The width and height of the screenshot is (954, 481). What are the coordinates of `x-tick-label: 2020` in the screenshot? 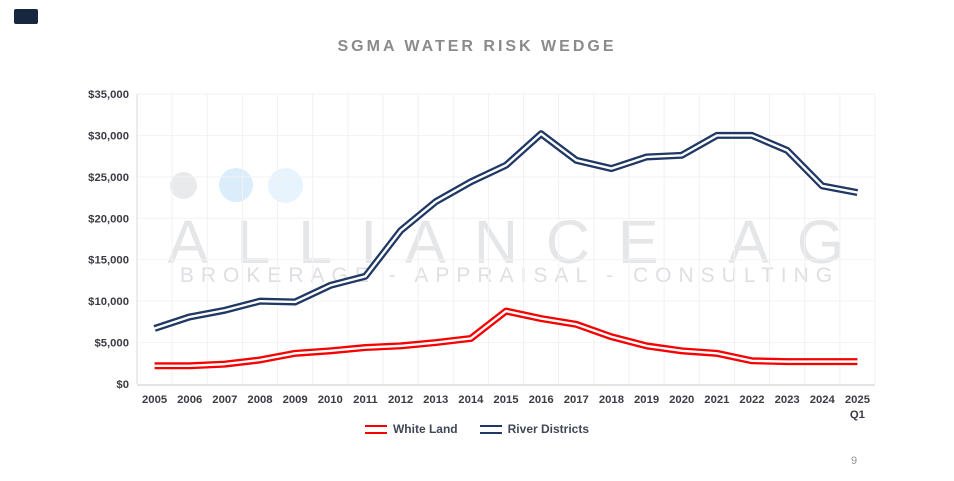 It's located at (681, 400).